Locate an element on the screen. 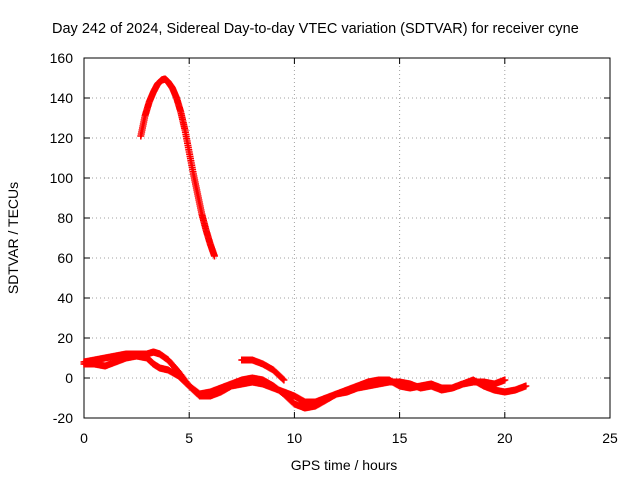  y-tick-label: 160 is located at coordinates (62, 58).